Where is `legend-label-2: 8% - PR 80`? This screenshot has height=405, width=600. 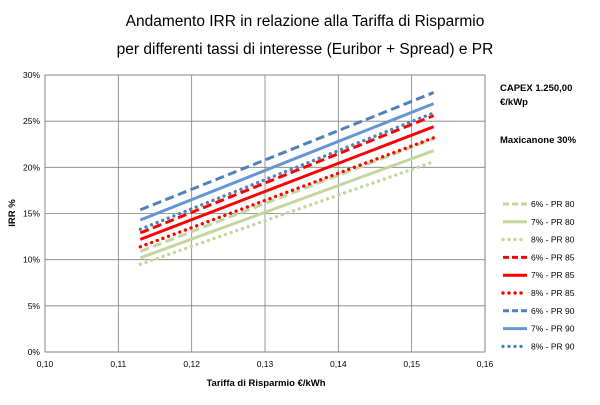 legend-label-2: 8% - PR 80 is located at coordinates (553, 240).